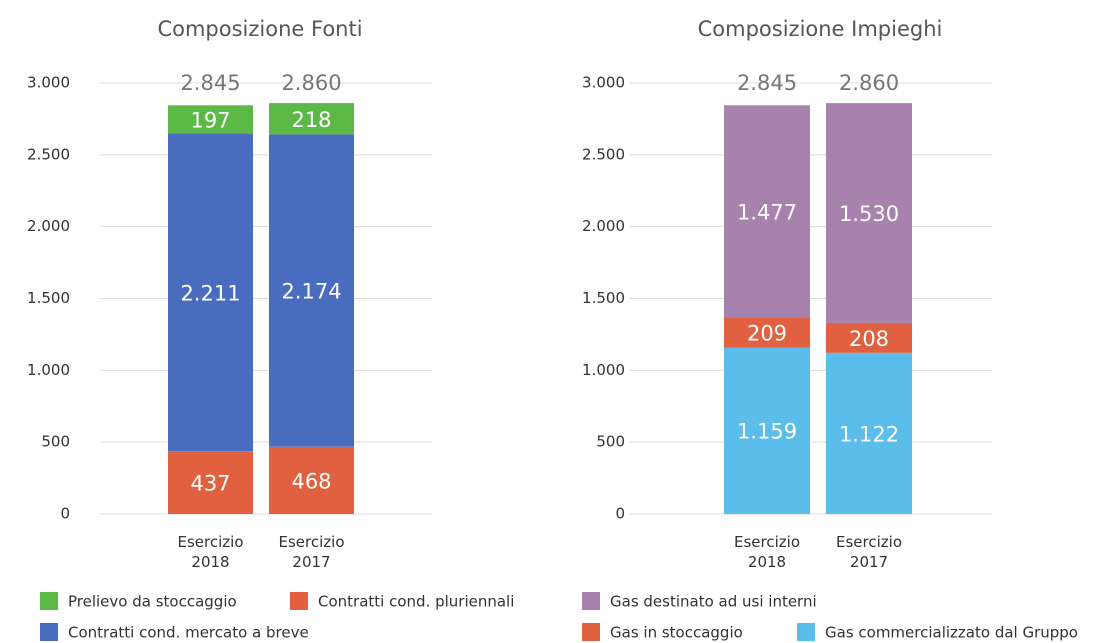 The height and width of the screenshot is (643, 1113). I want to click on data-label: 1.122, so click(869, 434).